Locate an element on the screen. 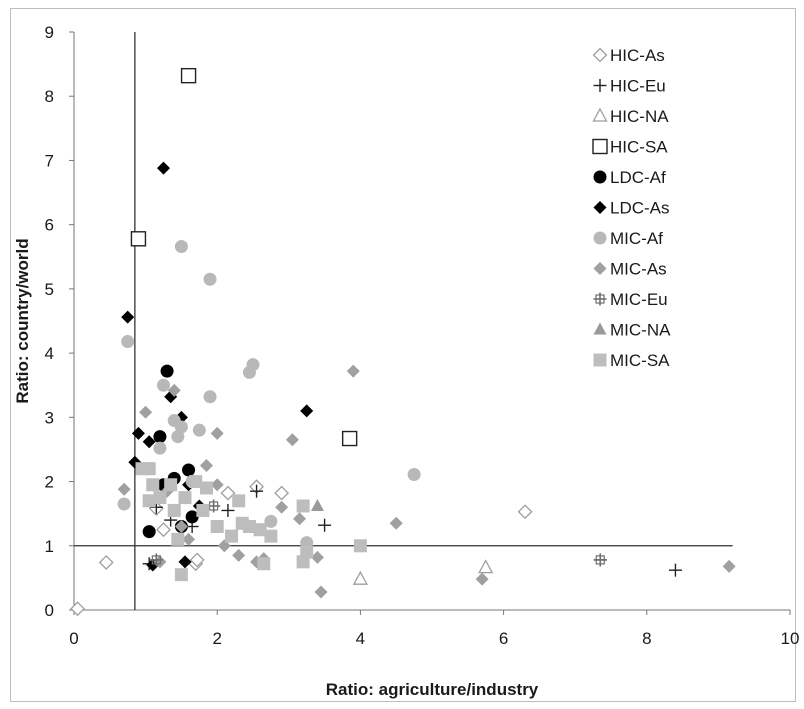  series-mic-na is located at coordinates (317, 504).